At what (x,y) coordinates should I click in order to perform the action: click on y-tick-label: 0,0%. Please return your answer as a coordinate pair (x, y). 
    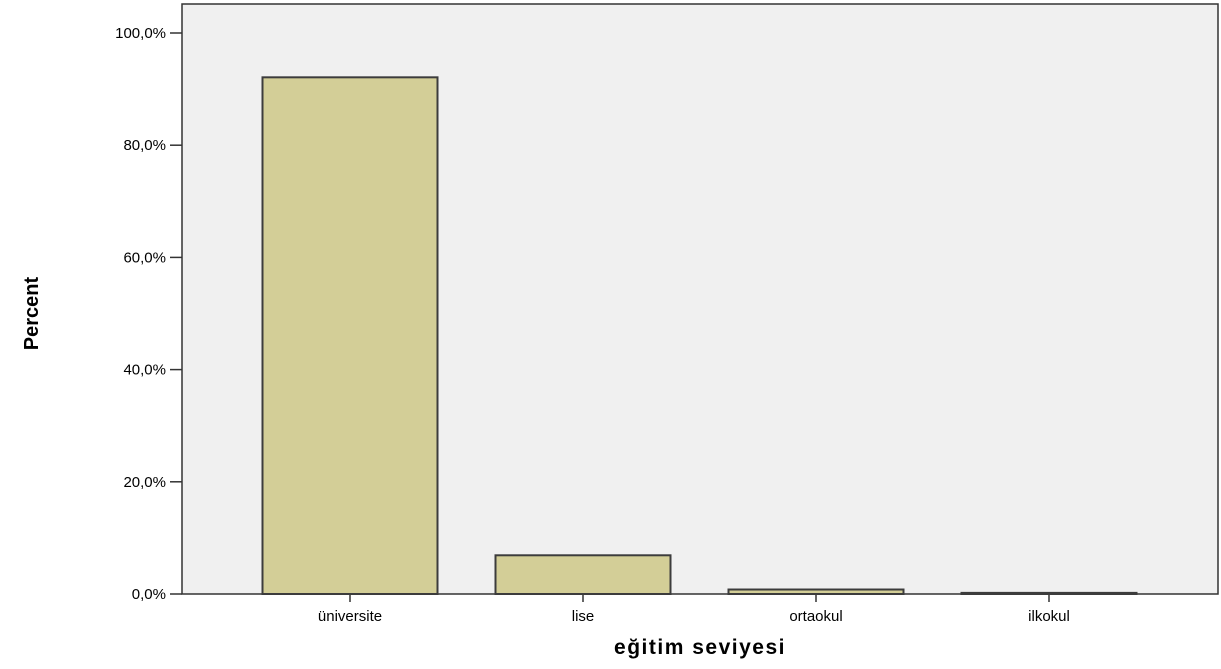
    Looking at the image, I should click on (149, 594).